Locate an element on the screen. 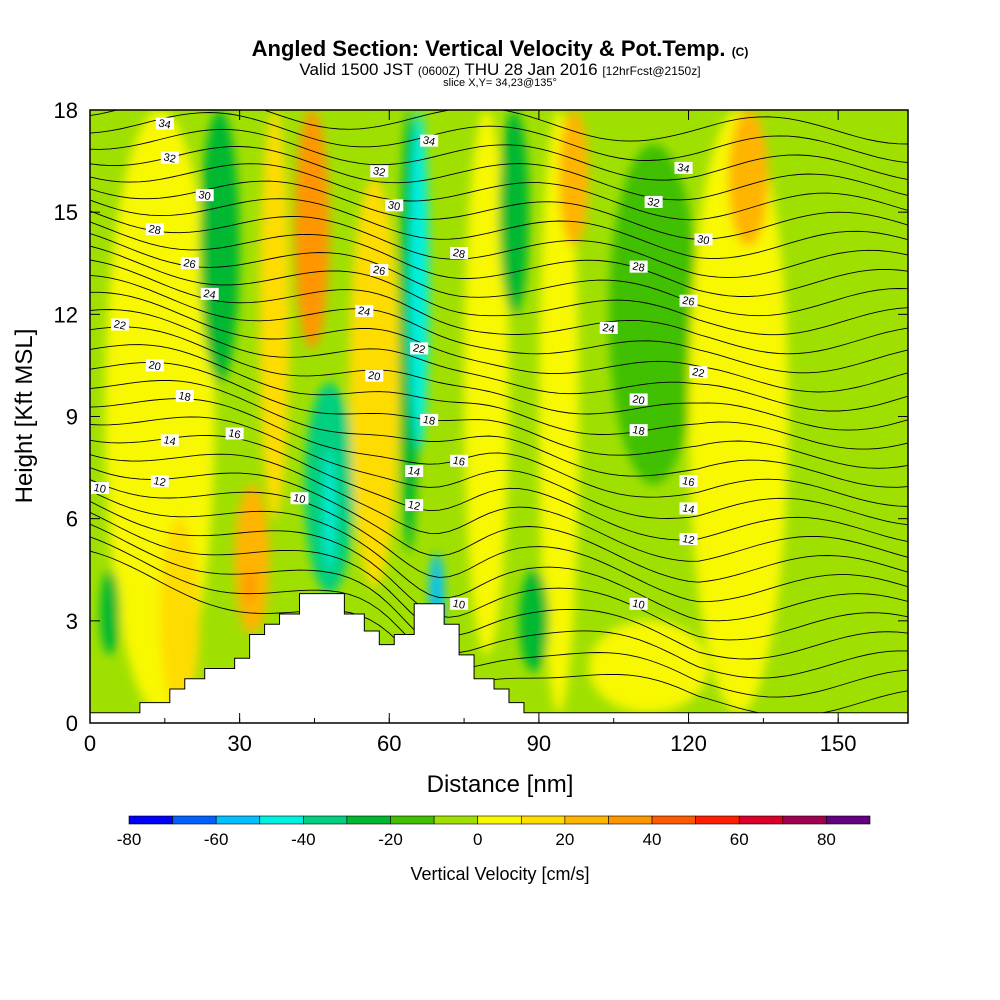 The width and height of the screenshot is (1000, 1000). colorbar: -80 -60 -40 -20 0 20 40 60 80 is located at coordinates (494, 832).